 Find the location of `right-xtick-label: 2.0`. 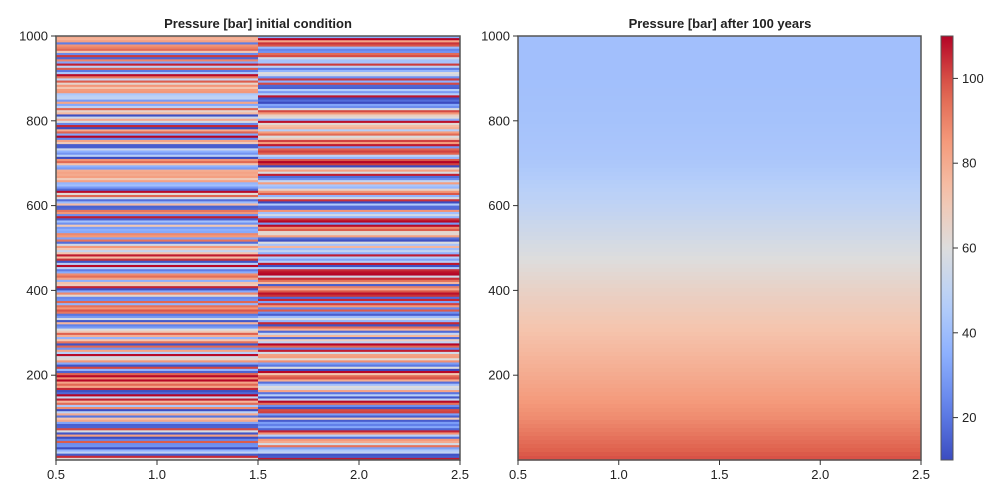

right-xtick-label: 2.0 is located at coordinates (820, 474).